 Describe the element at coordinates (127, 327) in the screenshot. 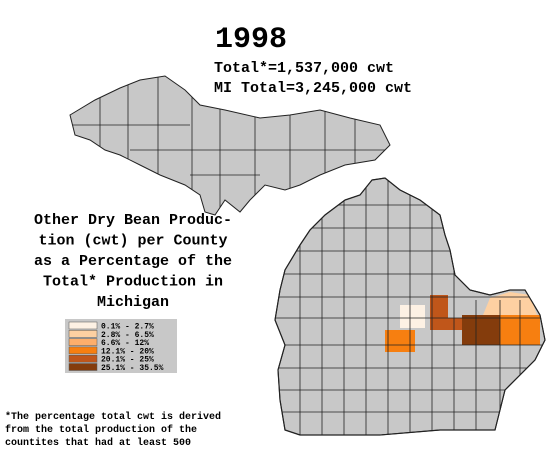

I see `legend-label: 0.1% - 2.7%` at that location.